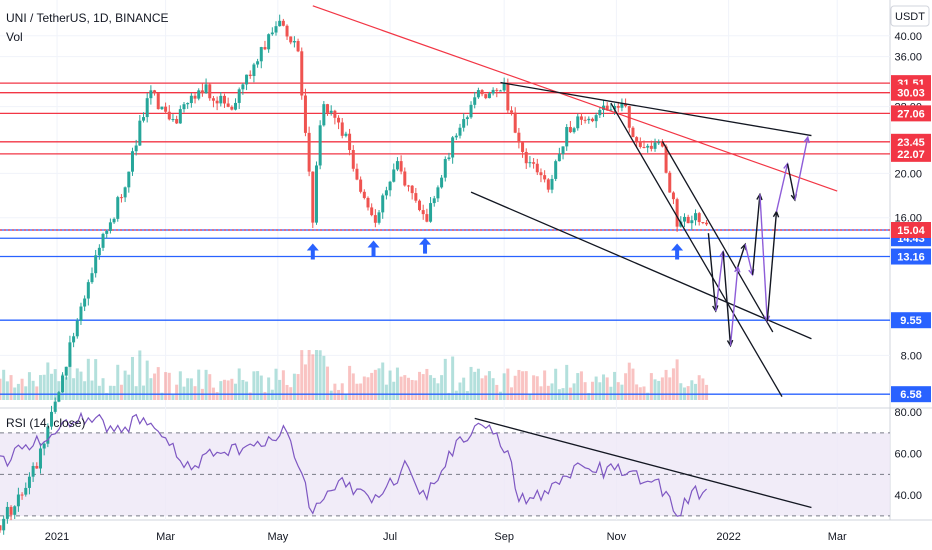  What do you see at coordinates (643, 463) in the screenshot?
I see `rsi-downtrend-line` at bounding box center [643, 463].